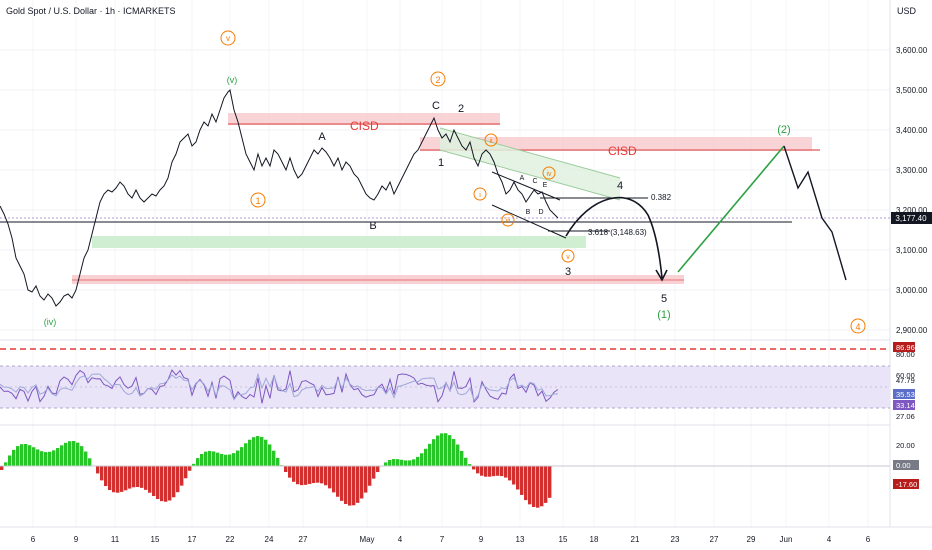 The image size is (932, 550). Describe the element at coordinates (451, 539) in the screenshot. I see `time-axis: 6 9 11 15 17 22 24 27 May 4 7 9 13 15 18 21 23 27 29 Jun 4 6` at that location.